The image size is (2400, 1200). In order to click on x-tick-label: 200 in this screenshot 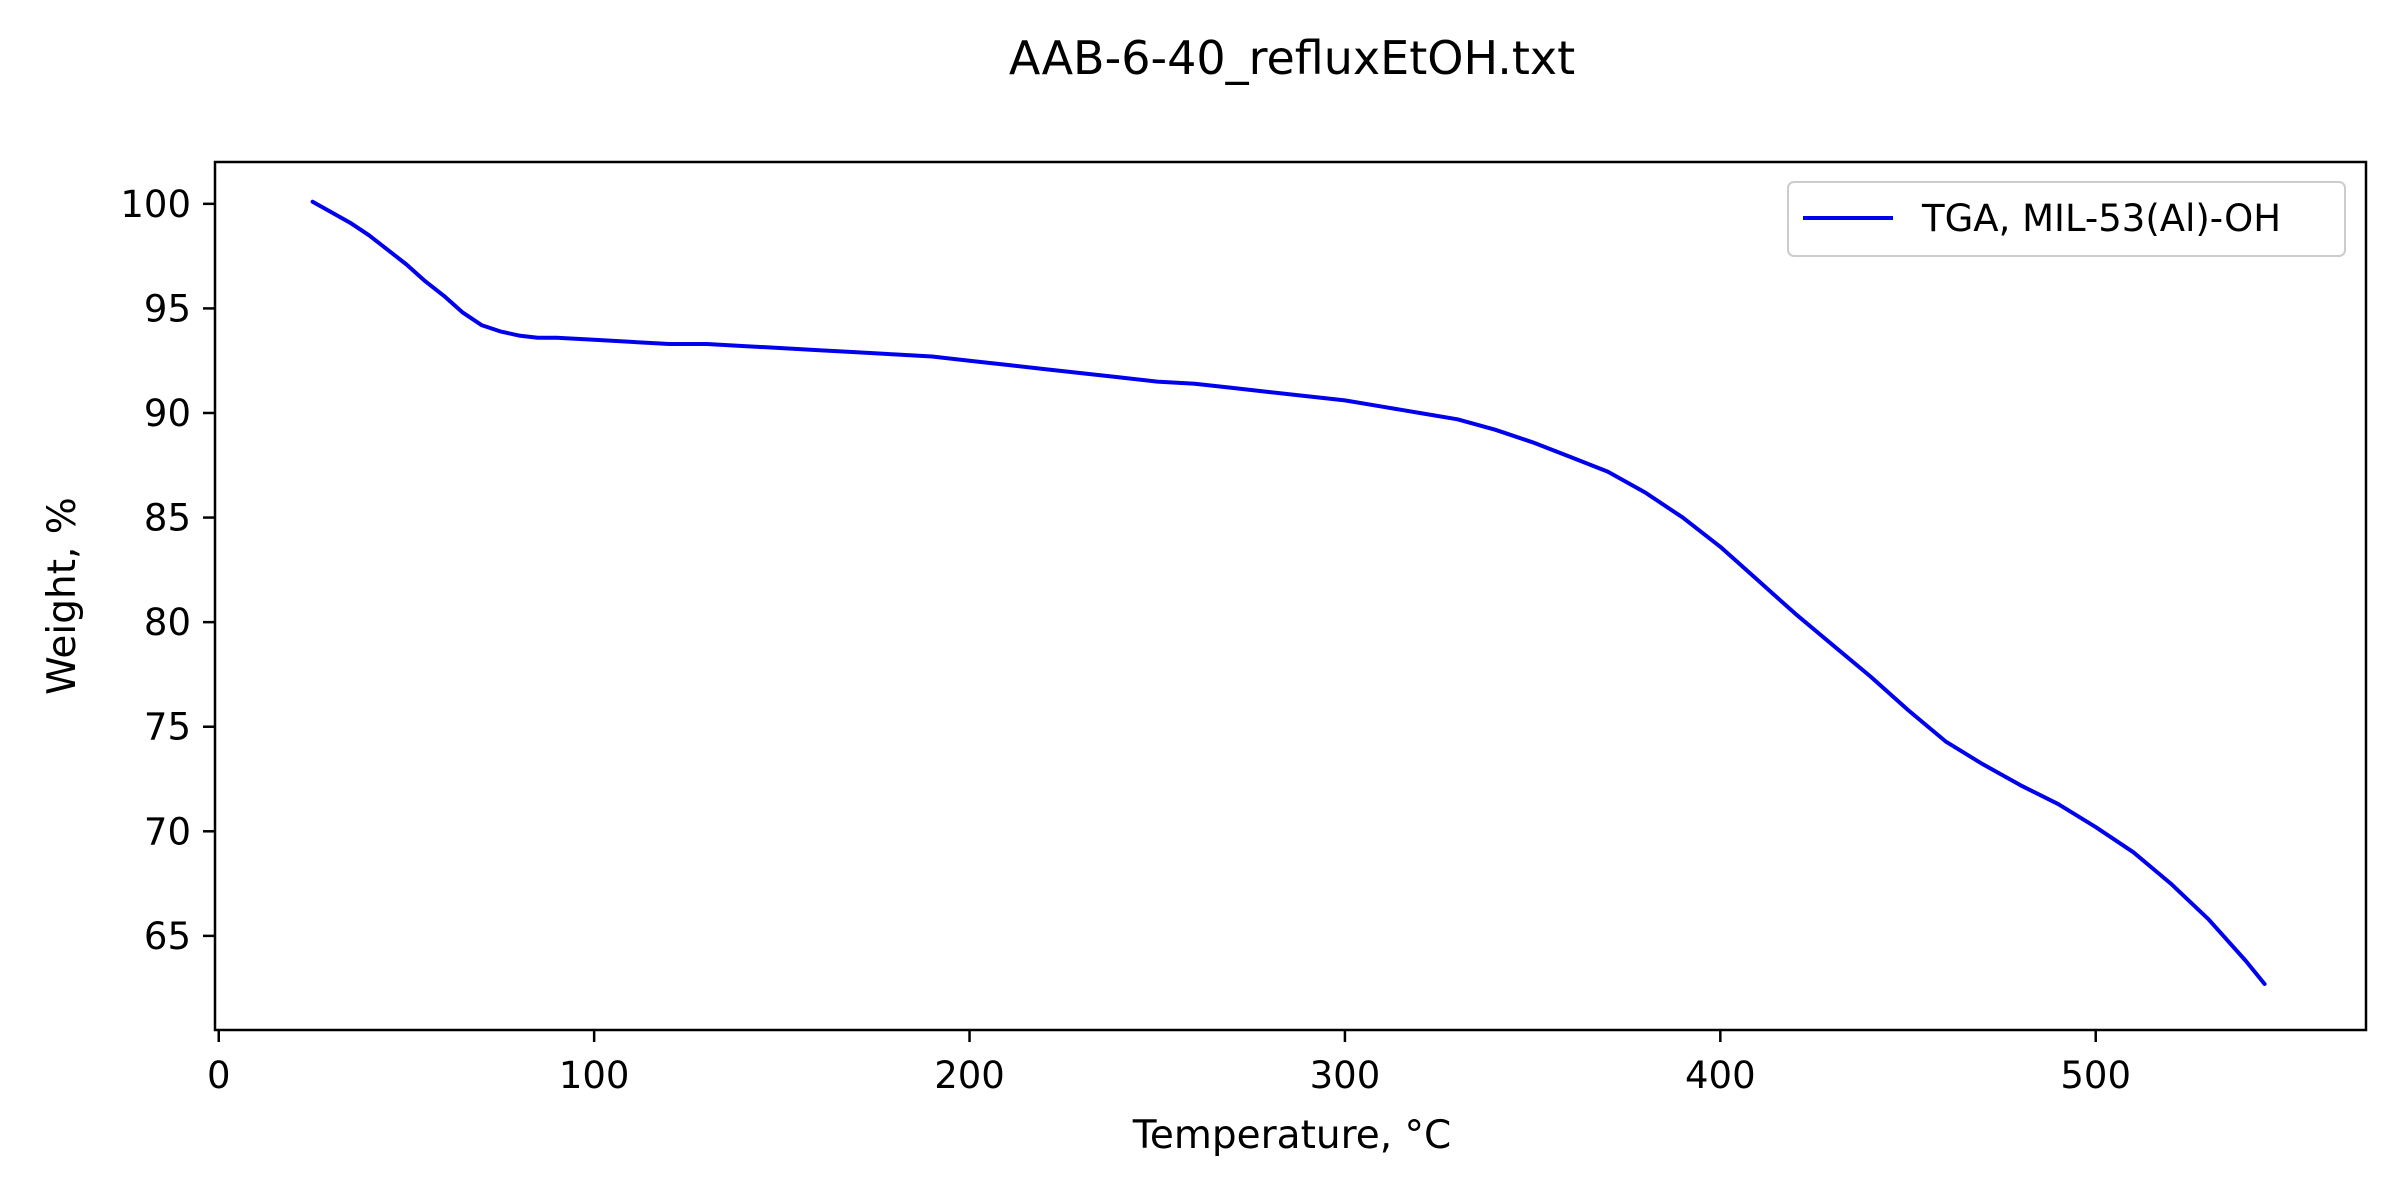, I will do `click(969, 1075)`.